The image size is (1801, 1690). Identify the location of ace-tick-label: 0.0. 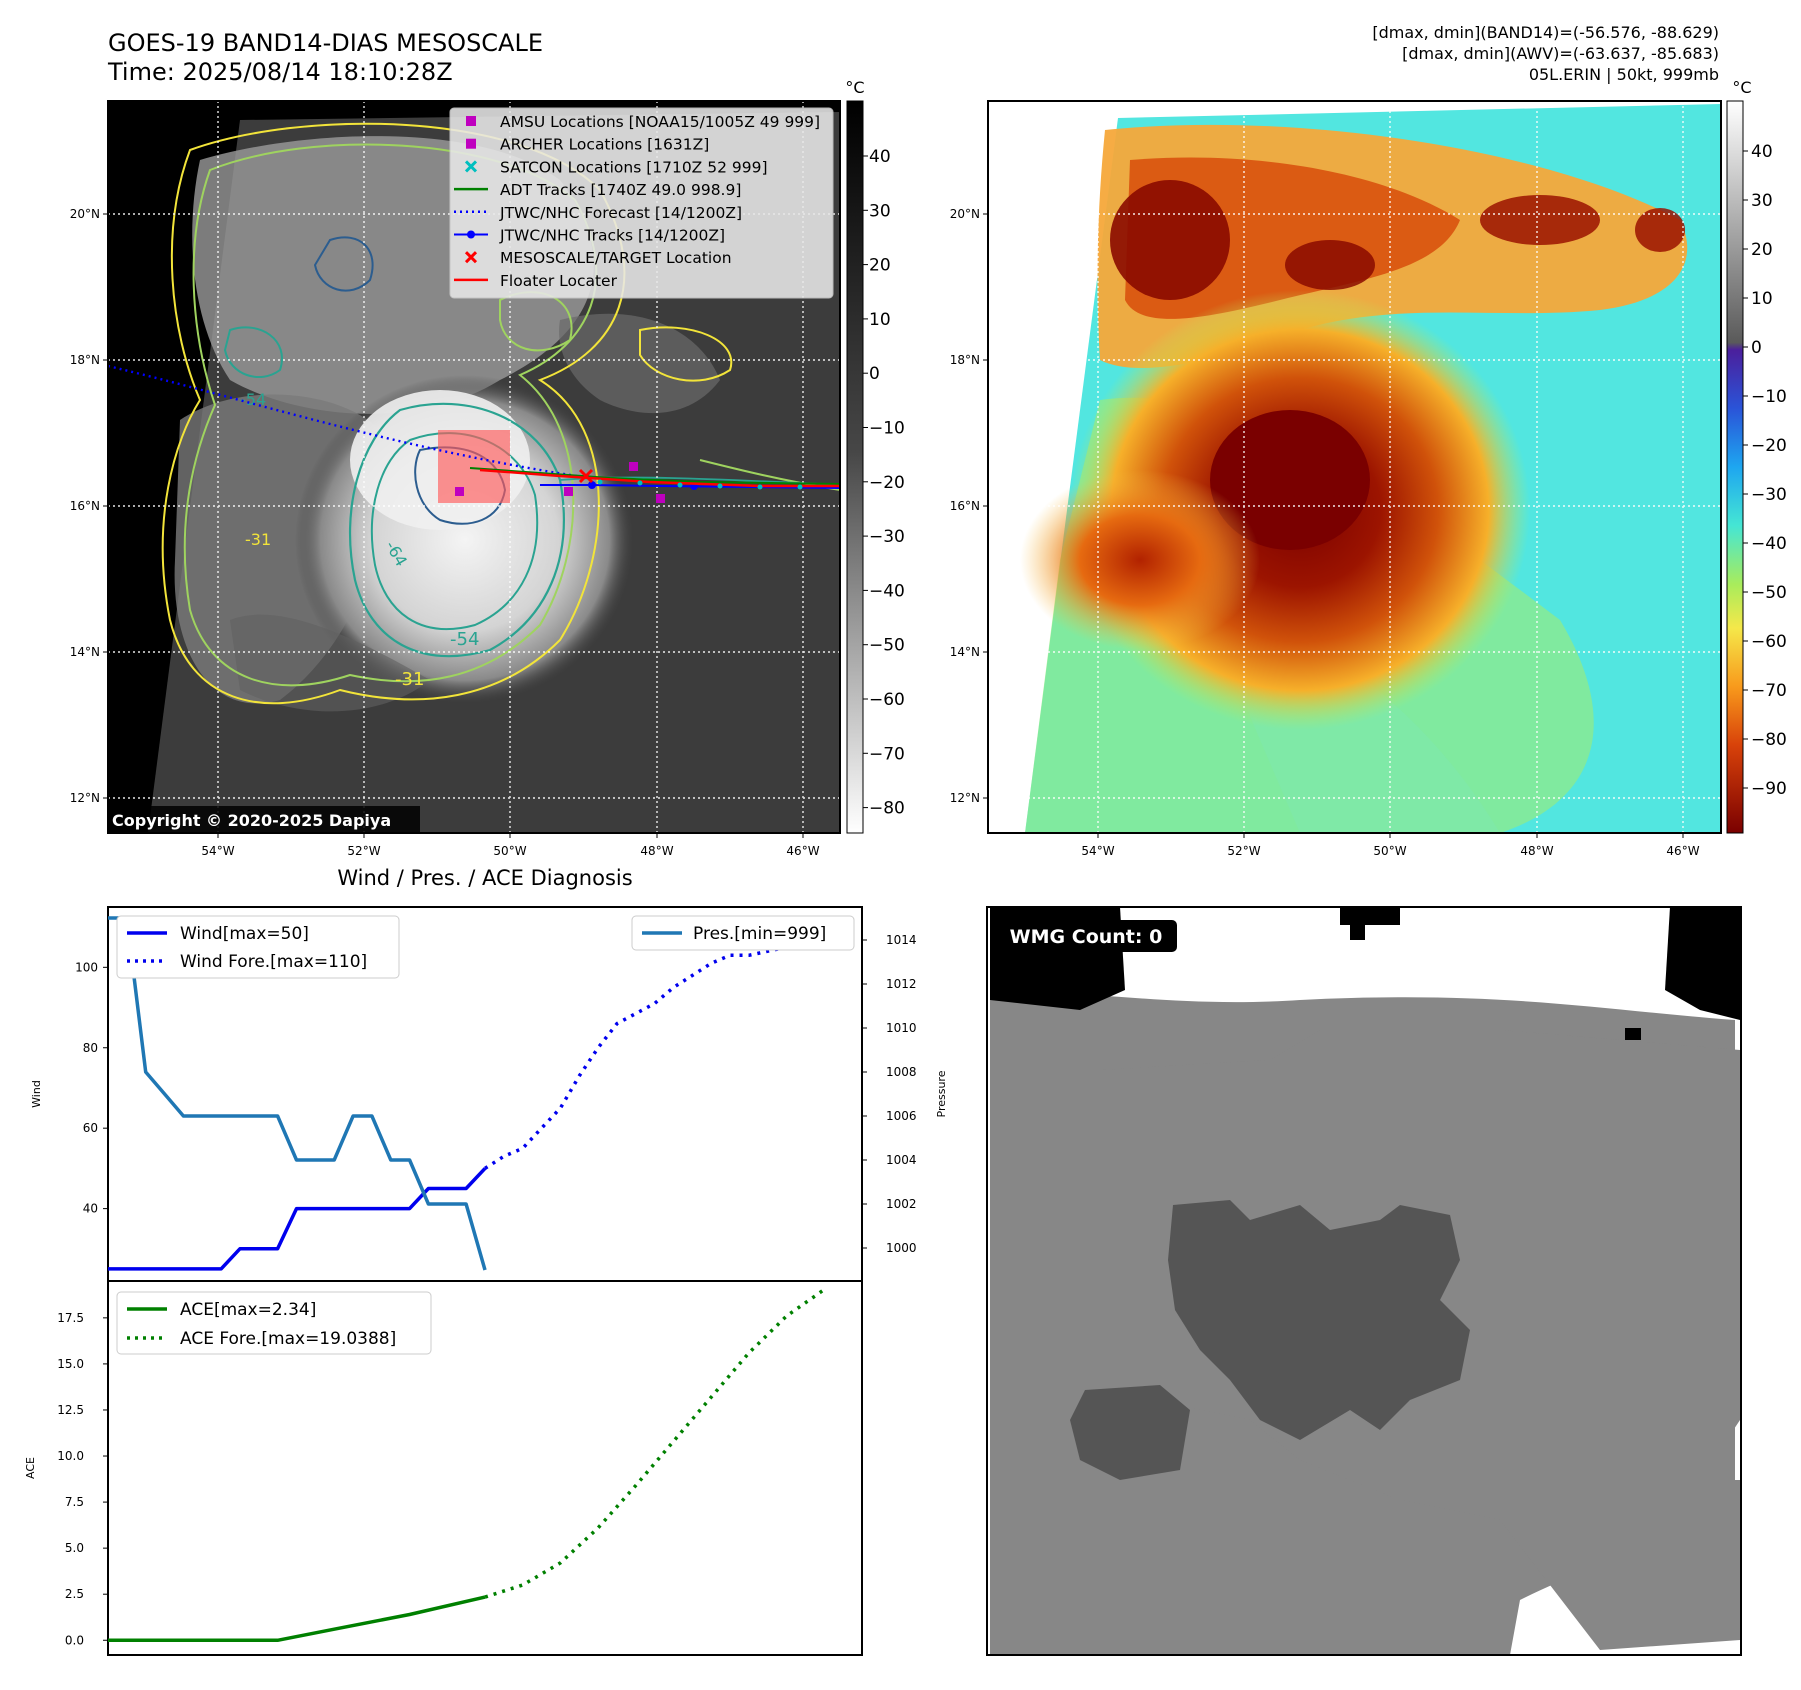
(74, 1640).